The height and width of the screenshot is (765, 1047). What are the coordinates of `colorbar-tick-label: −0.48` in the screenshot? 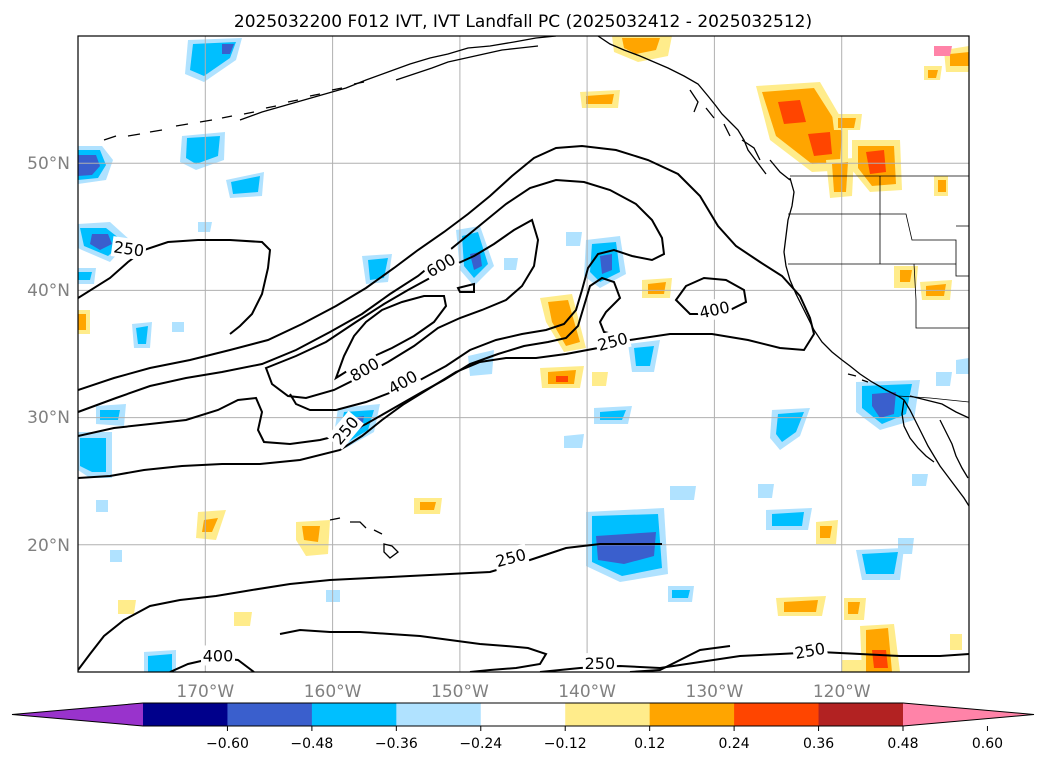 It's located at (311, 744).